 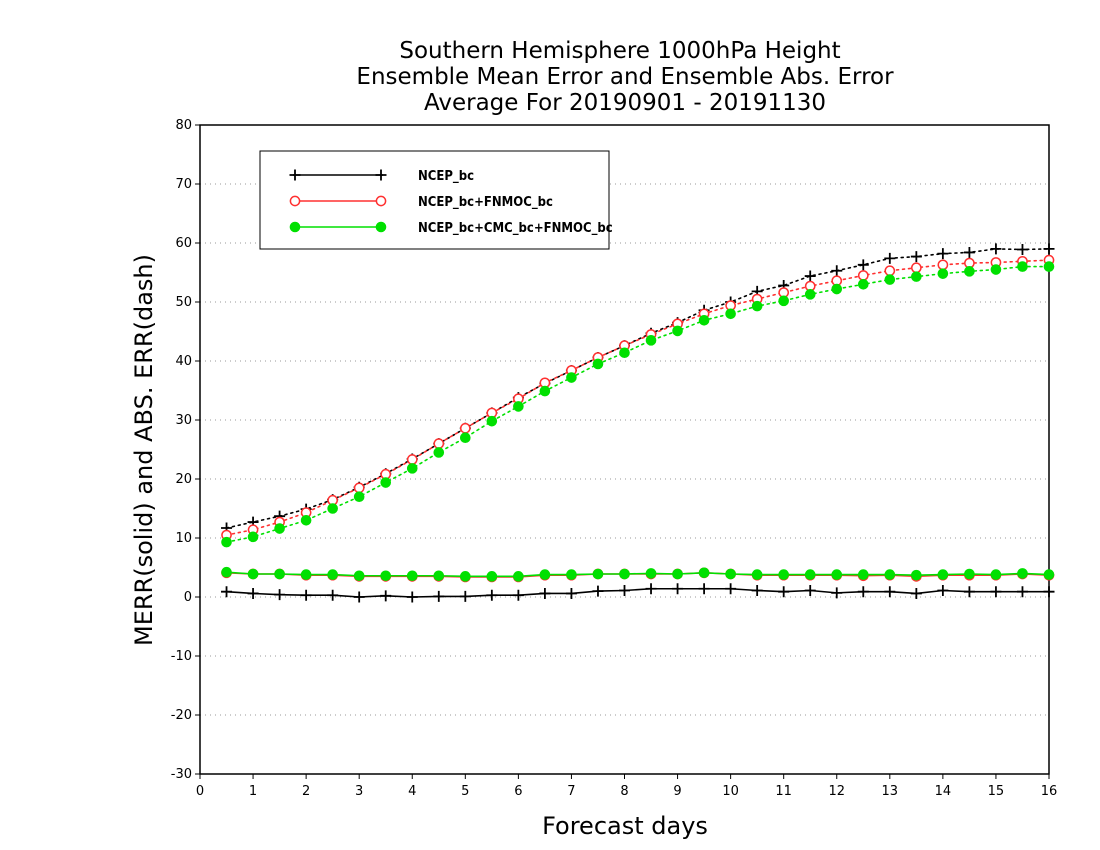 What do you see at coordinates (181, 715) in the screenshot?
I see `y-tick-label: -20` at bounding box center [181, 715].